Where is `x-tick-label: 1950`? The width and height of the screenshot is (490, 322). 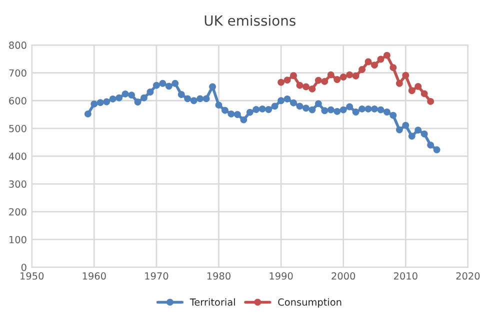 x-tick-label: 1950 is located at coordinates (32, 276).